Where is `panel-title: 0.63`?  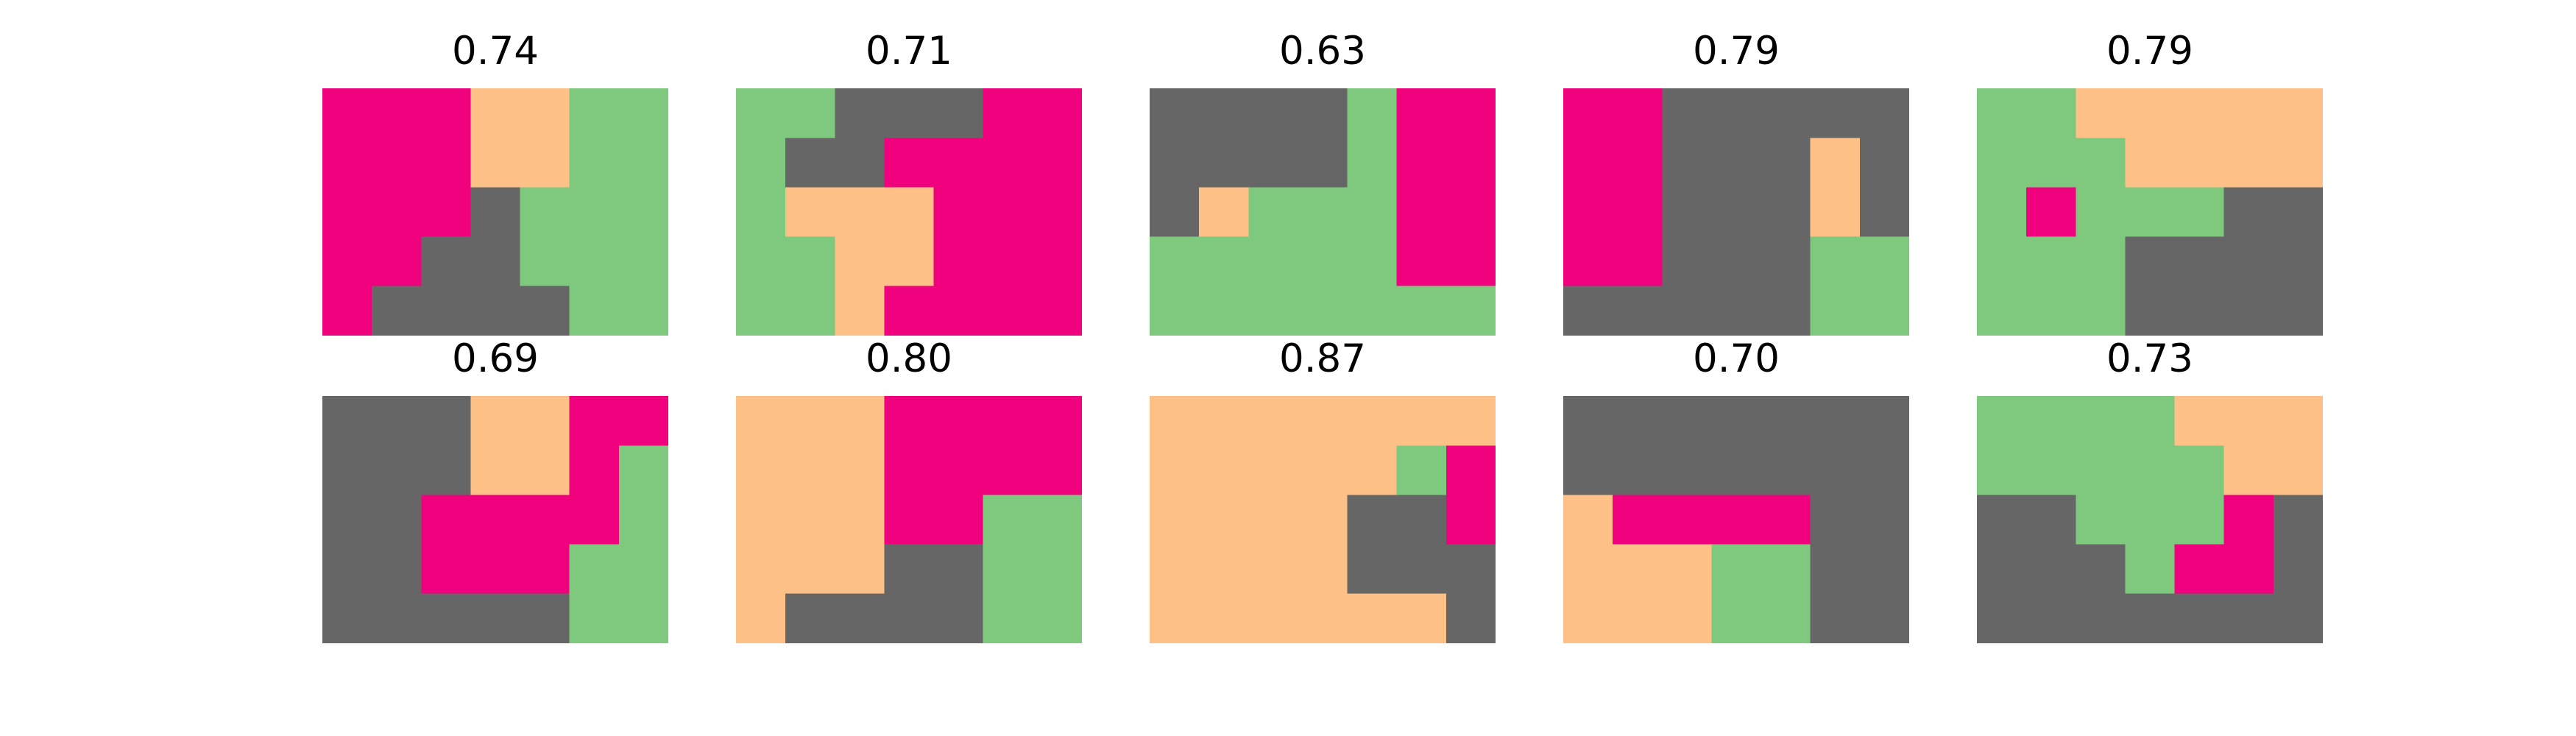 panel-title: 0.63 is located at coordinates (1322, 52).